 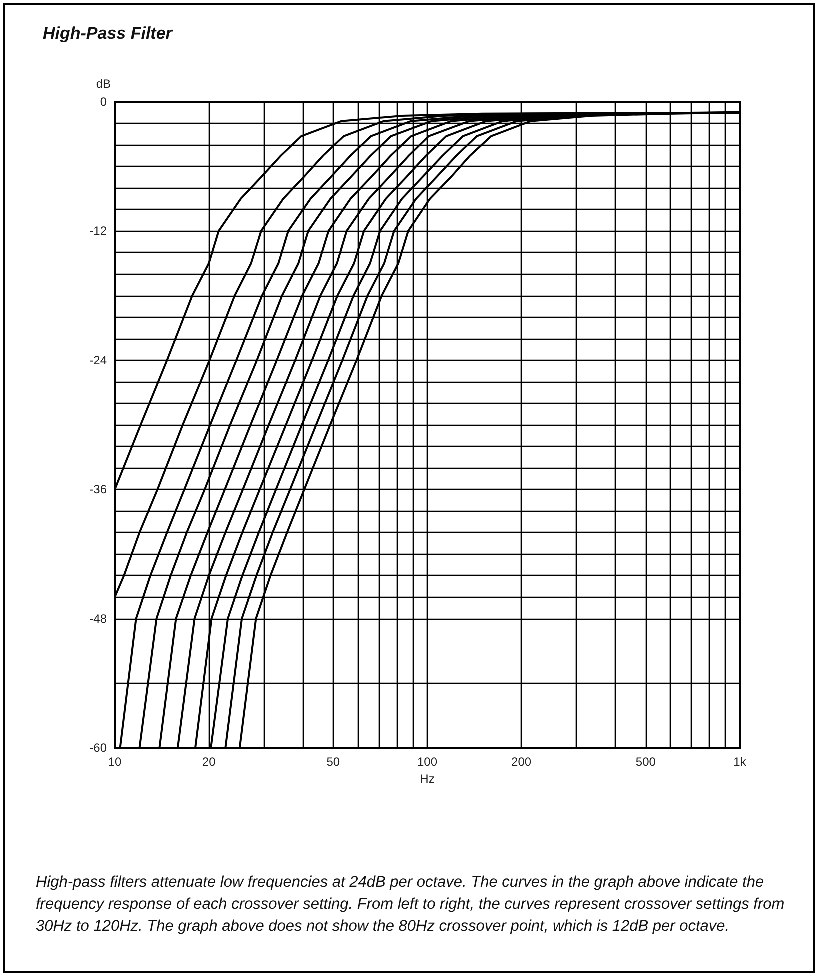 I want to click on y-tick-label: -48, so click(x=99, y=619).